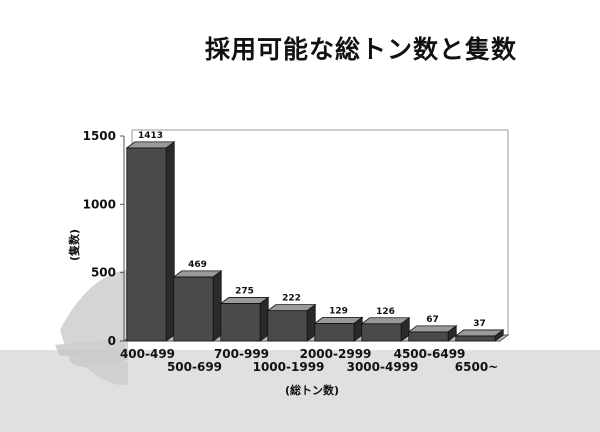  Describe the element at coordinates (361, 49) in the screenshot. I see `chart-title: 採用可能な総トン数と隻数` at that location.